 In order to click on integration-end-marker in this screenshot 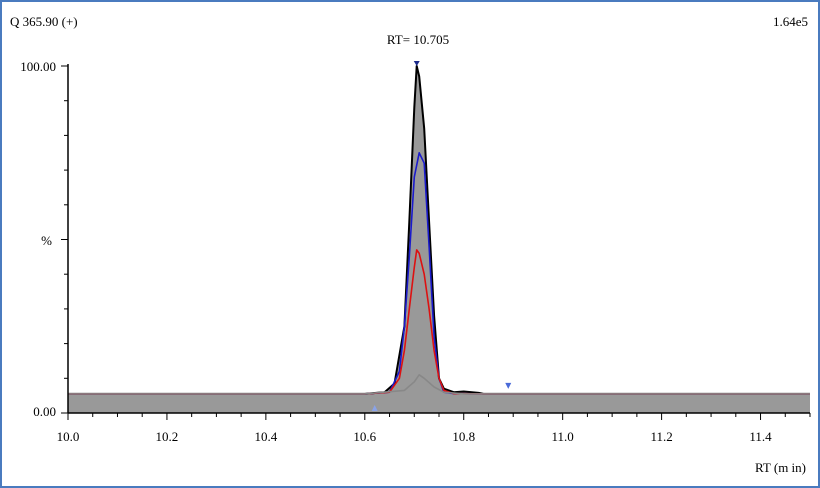, I will do `click(508, 385)`.